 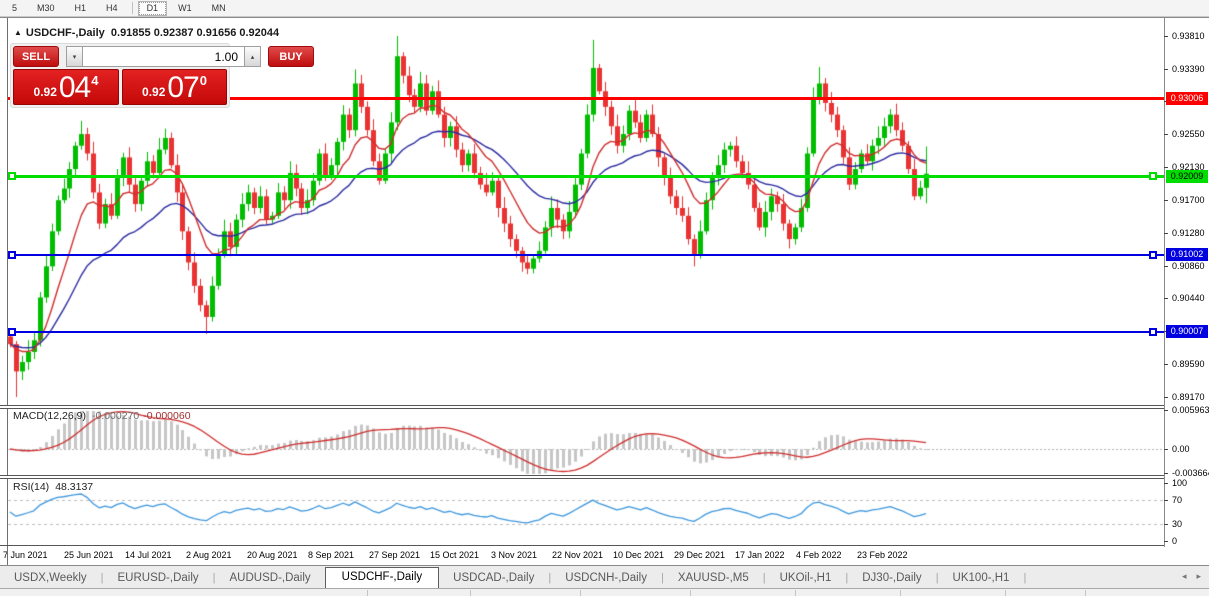 I want to click on date-label: 20 Aug 2021, so click(x=272, y=555).